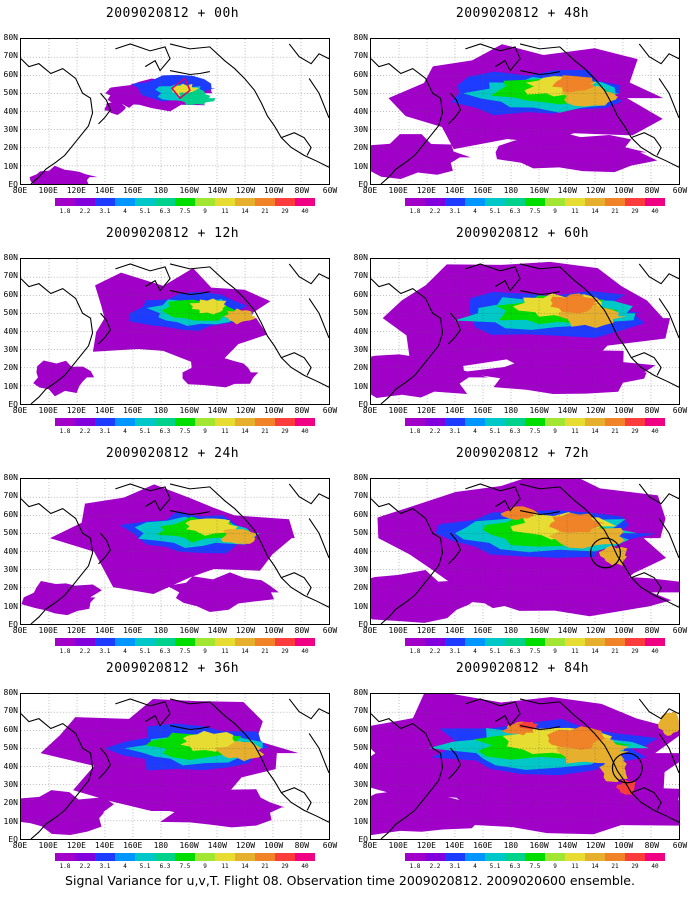 The width and height of the screenshot is (700, 900). What do you see at coordinates (360, 257) in the screenshot?
I see `latitude-label: 80N` at bounding box center [360, 257].